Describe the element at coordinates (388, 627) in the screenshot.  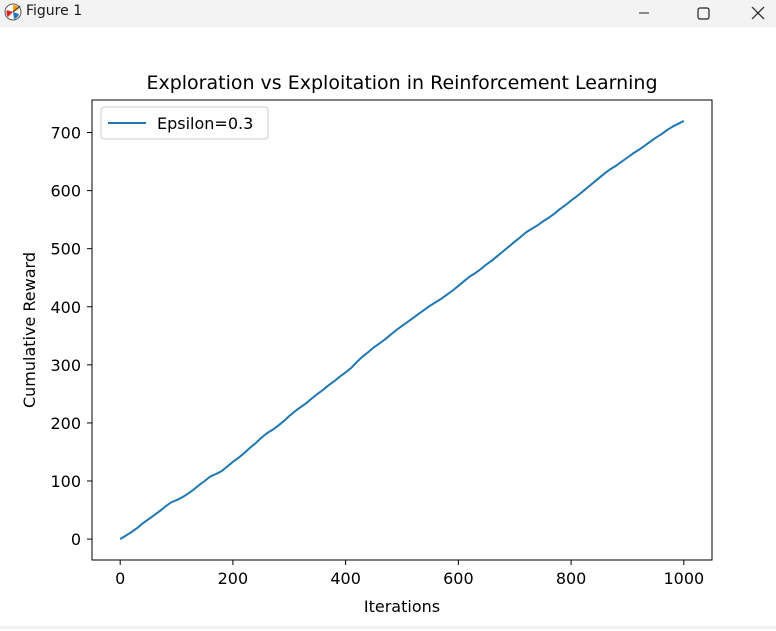
I see `window-bottom-edge` at that location.